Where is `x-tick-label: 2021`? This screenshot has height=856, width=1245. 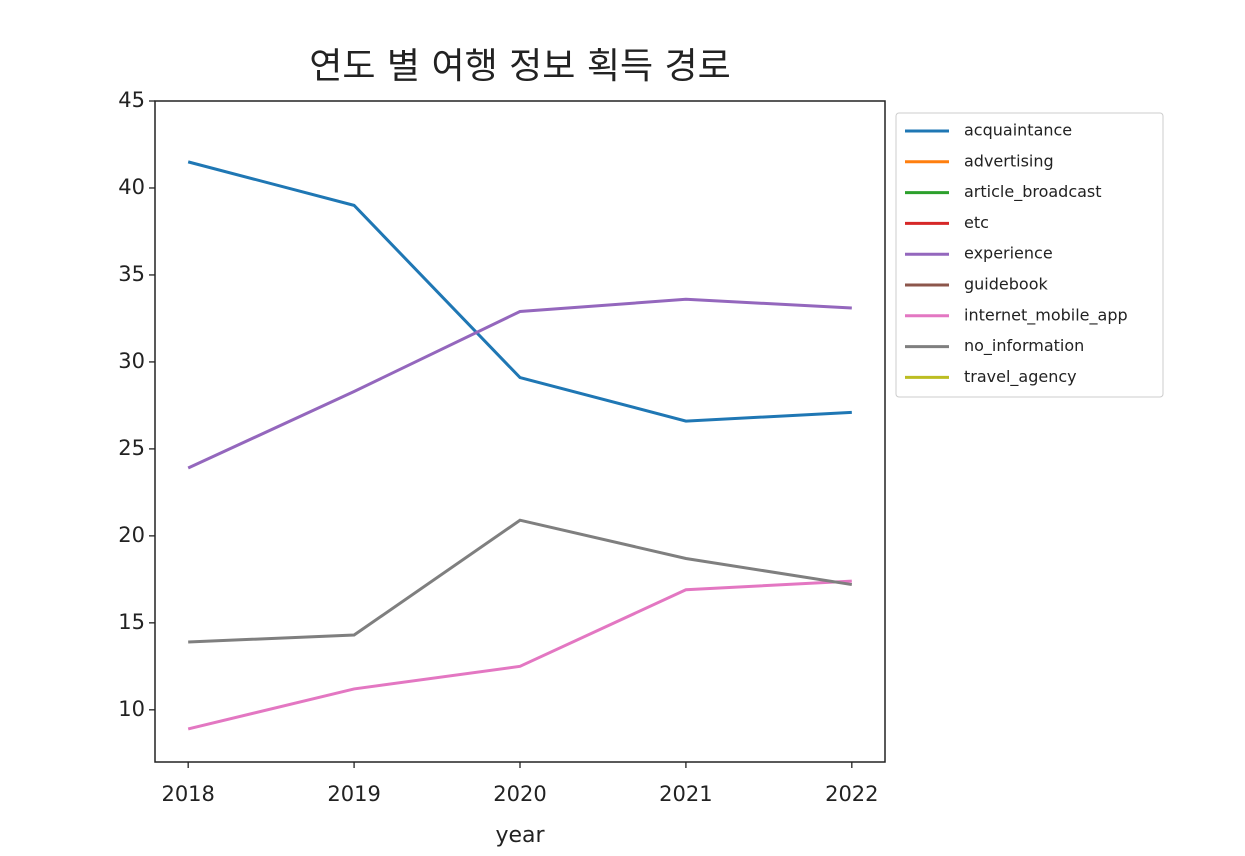
x-tick-label: 2021 is located at coordinates (685, 794).